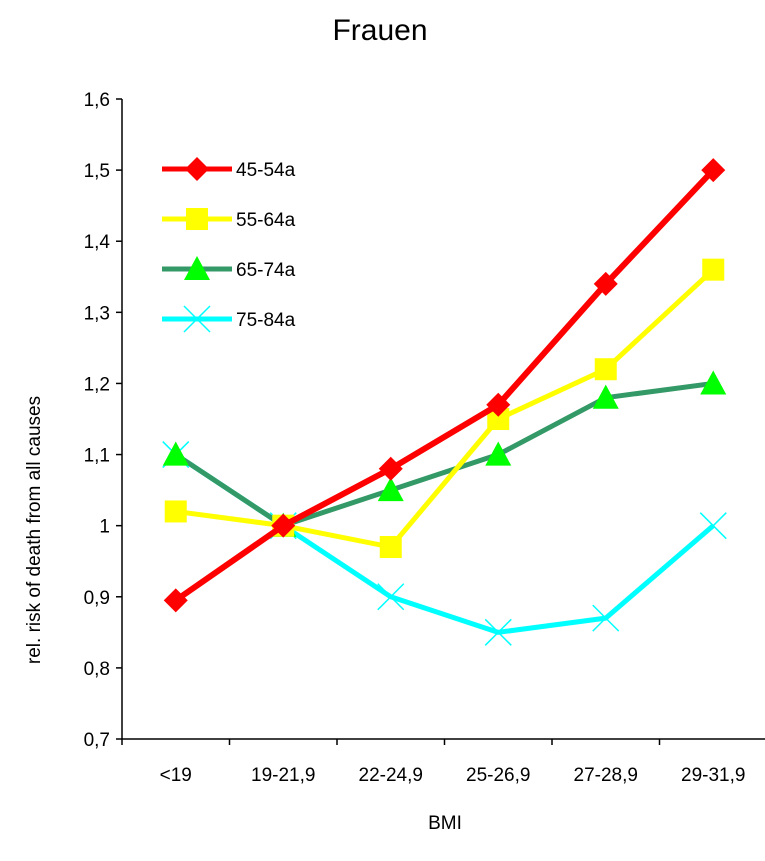  I want to click on x-axis-label: BMI, so click(445, 823).